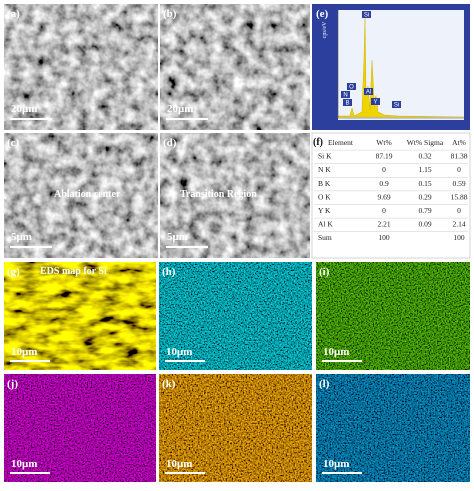 This screenshot has width=474, height=491. Describe the element at coordinates (458, 224) in the screenshot. I see `table-cell: 2.14` at that location.